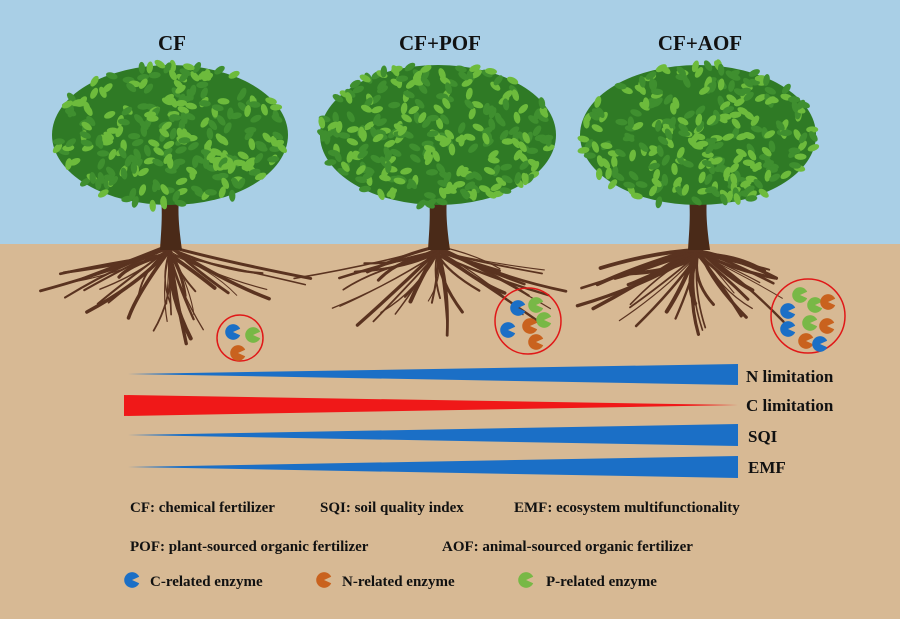 This screenshot has width=900, height=619. Describe the element at coordinates (433, 467) in the screenshot. I see `emf-wedge` at that location.